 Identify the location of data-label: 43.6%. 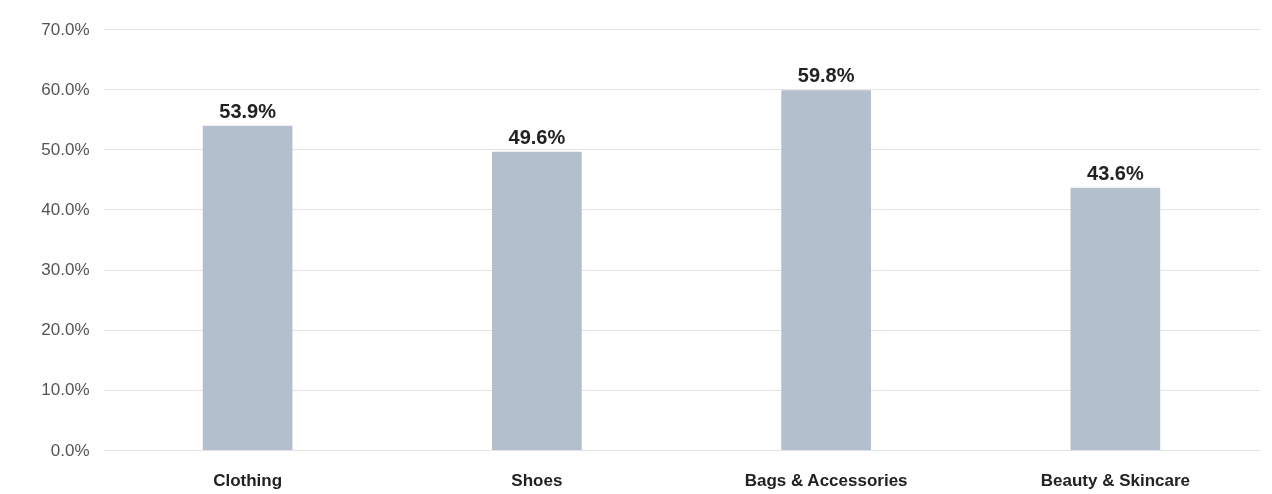
(1115, 172).